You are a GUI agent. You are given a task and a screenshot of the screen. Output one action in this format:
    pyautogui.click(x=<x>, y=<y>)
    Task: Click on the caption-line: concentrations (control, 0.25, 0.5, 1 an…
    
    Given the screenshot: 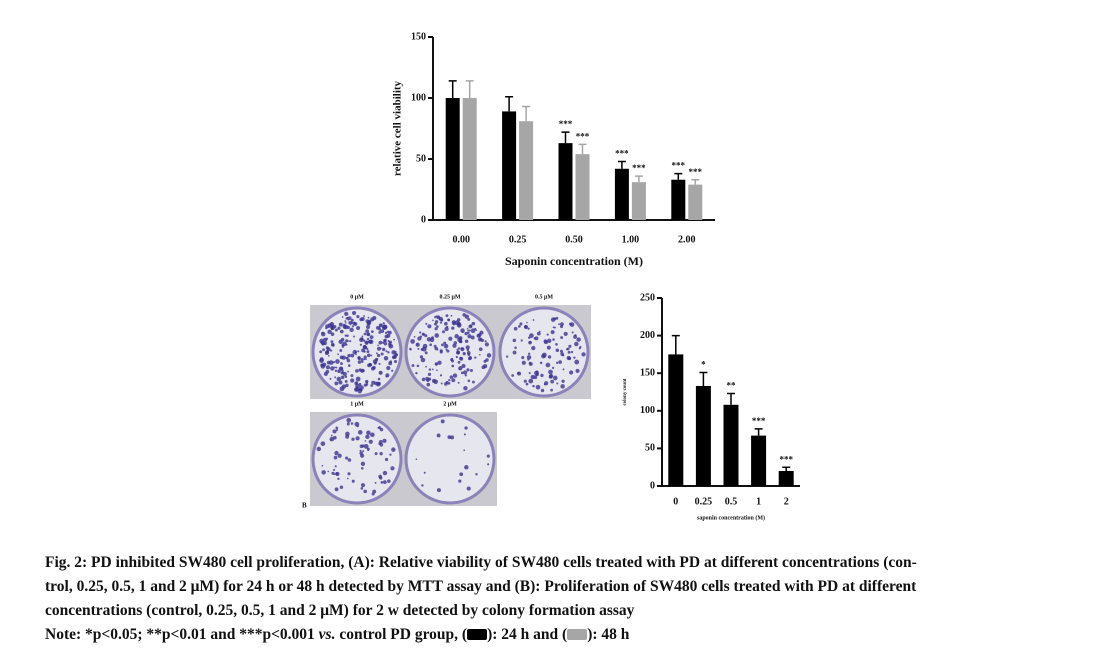 What is the action you would take?
    pyautogui.click(x=340, y=610)
    